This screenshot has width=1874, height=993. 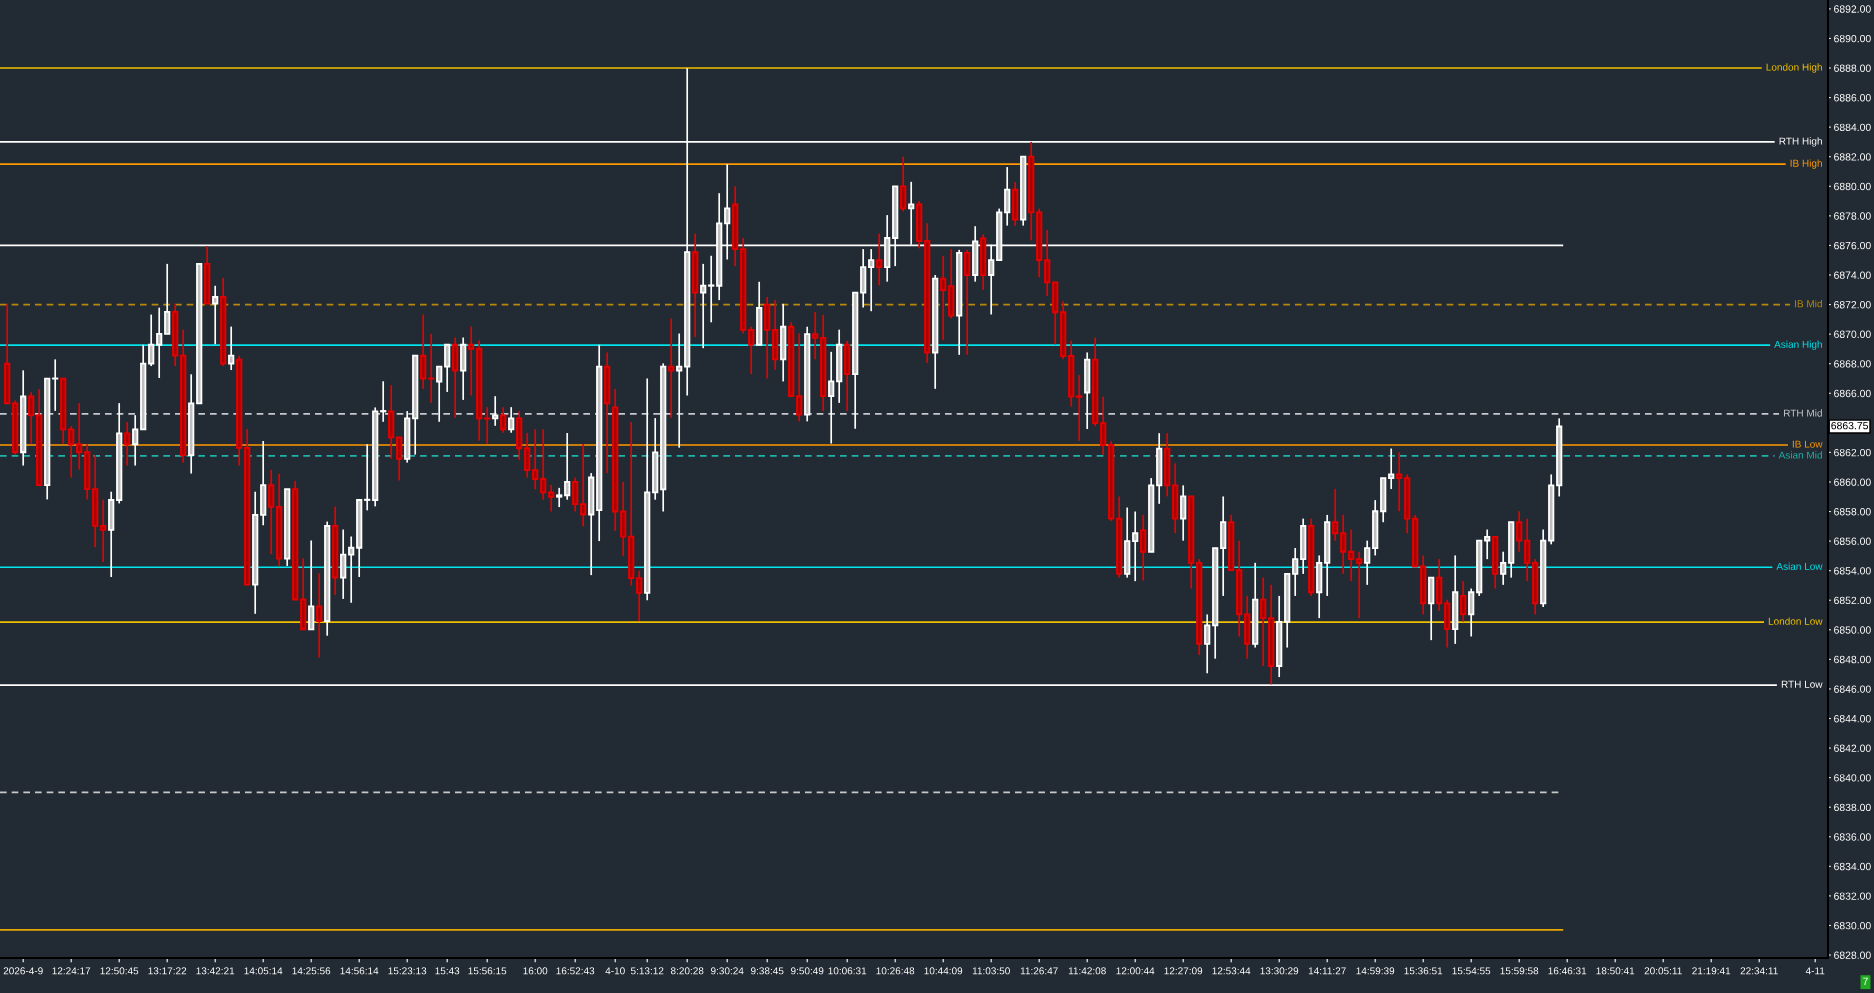 What do you see at coordinates (1375, 971) in the screenshot?
I see `x-tick-label: 14:59:39` at bounding box center [1375, 971].